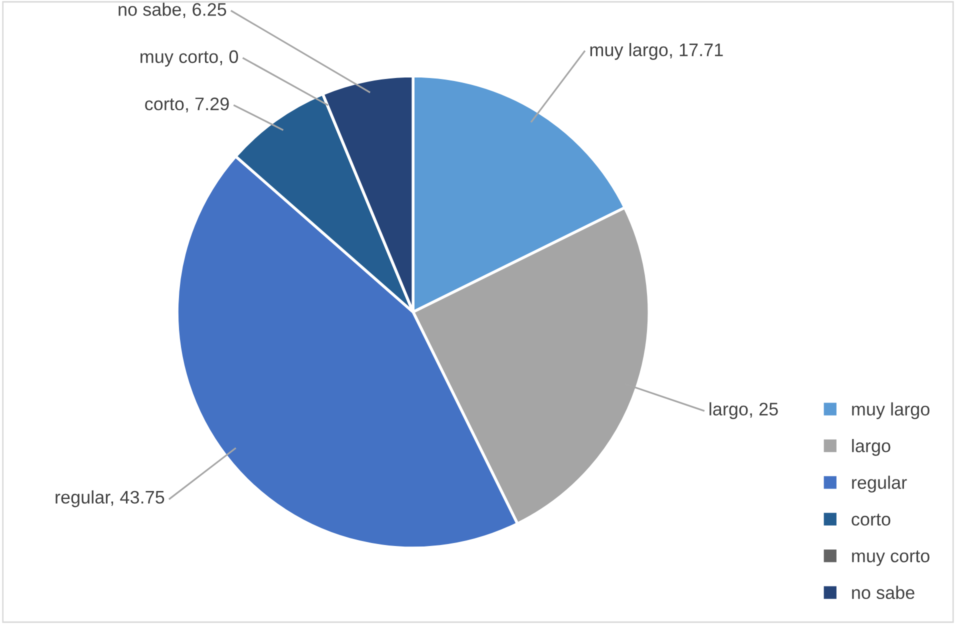 Image resolution: width=956 pixels, height=624 pixels. I want to click on data-label: corto, 7.29, so click(187, 105).